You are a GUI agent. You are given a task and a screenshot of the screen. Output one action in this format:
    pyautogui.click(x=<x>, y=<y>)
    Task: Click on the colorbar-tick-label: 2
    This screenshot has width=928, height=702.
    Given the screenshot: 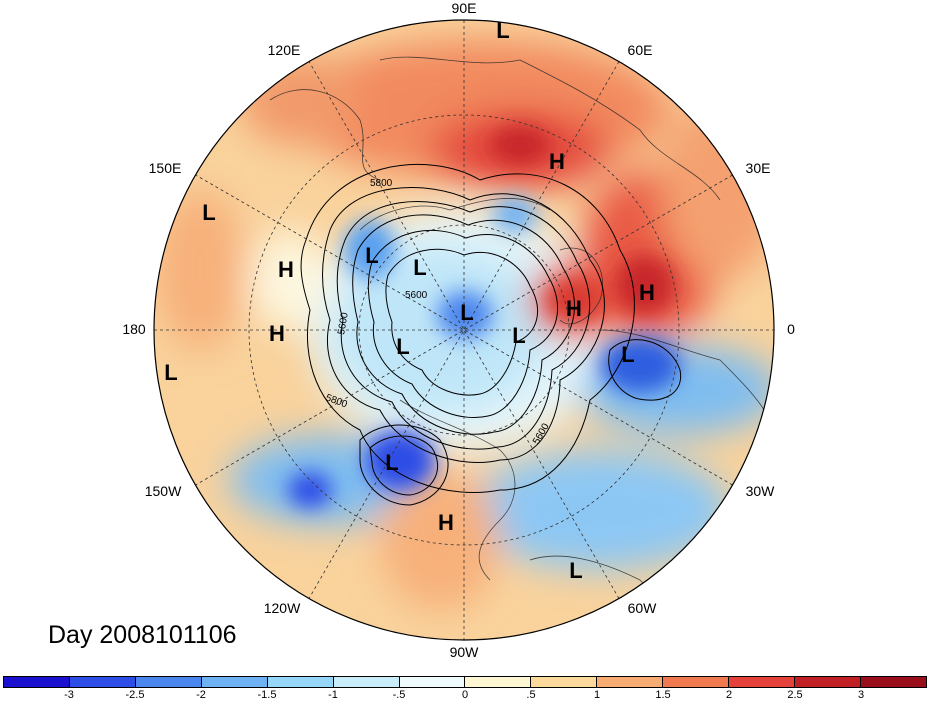 What is the action you would take?
    pyautogui.click(x=729, y=695)
    